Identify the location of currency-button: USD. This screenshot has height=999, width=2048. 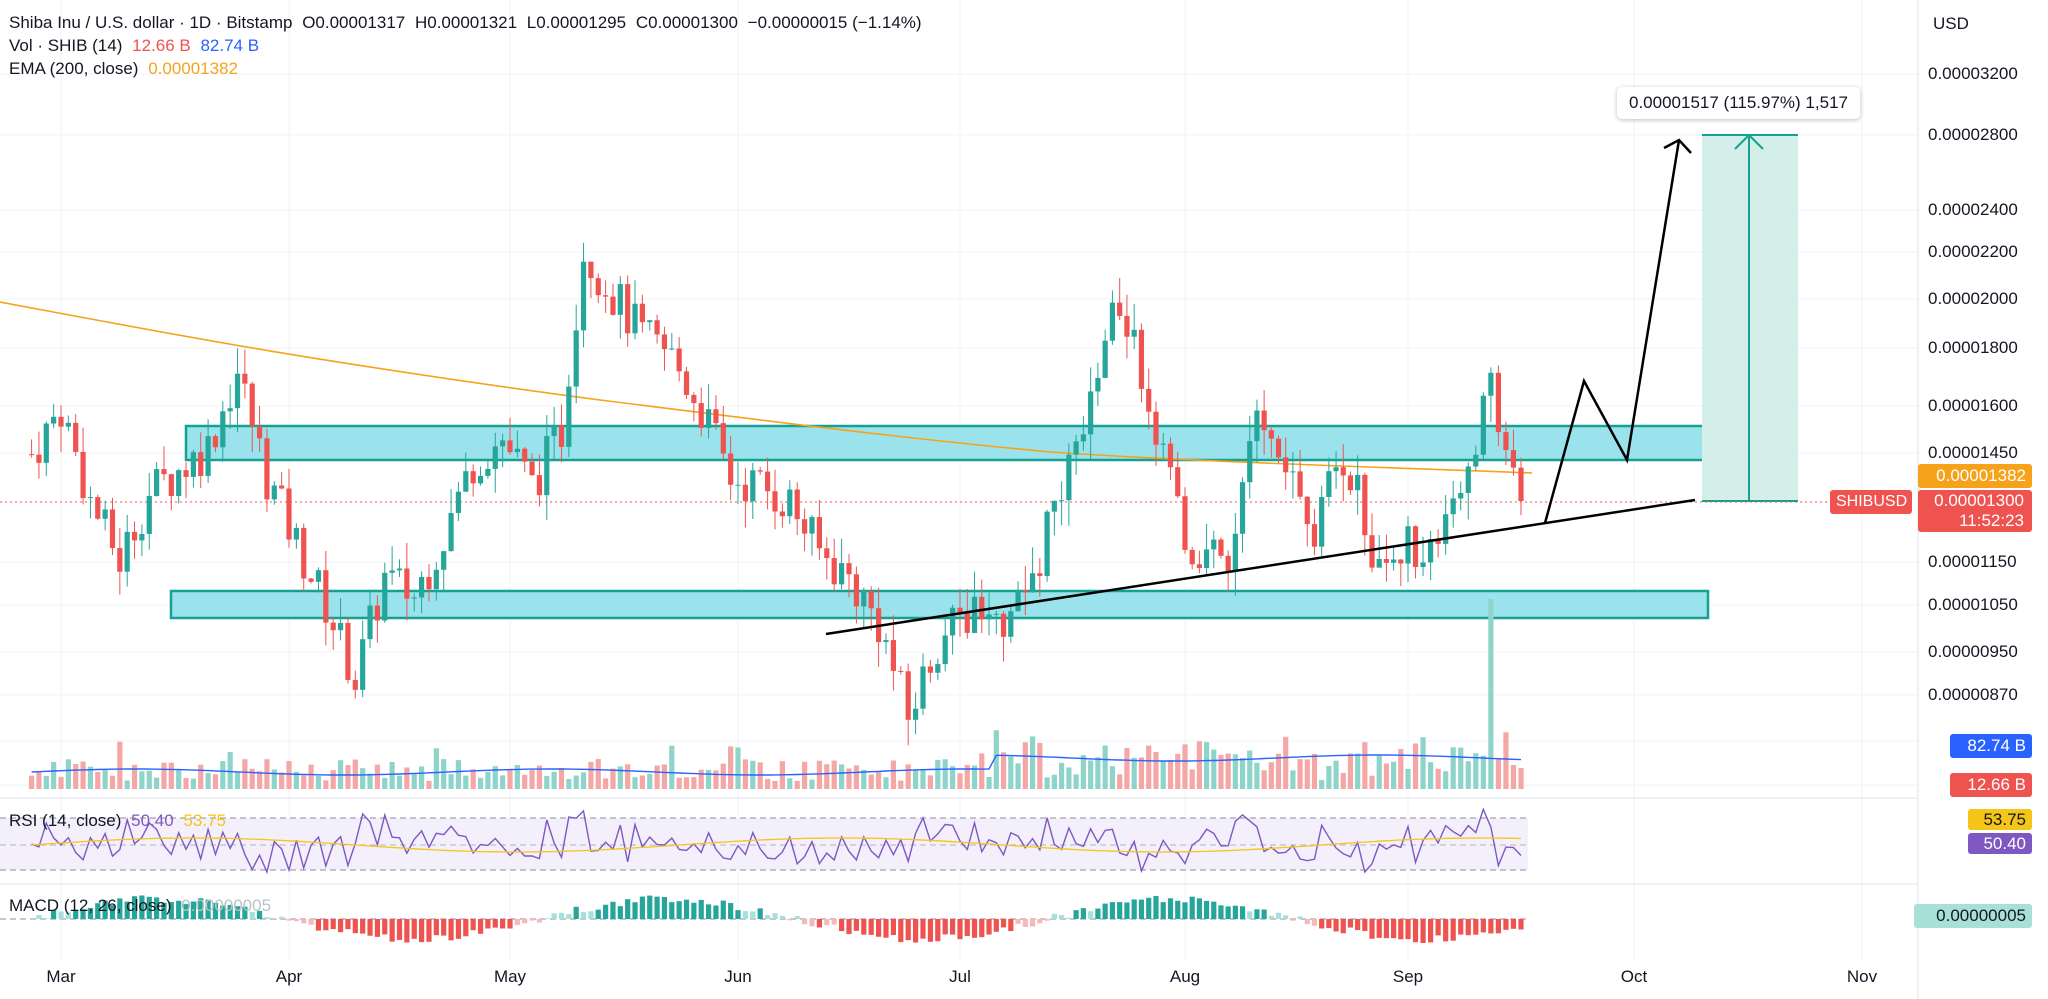
(1951, 23).